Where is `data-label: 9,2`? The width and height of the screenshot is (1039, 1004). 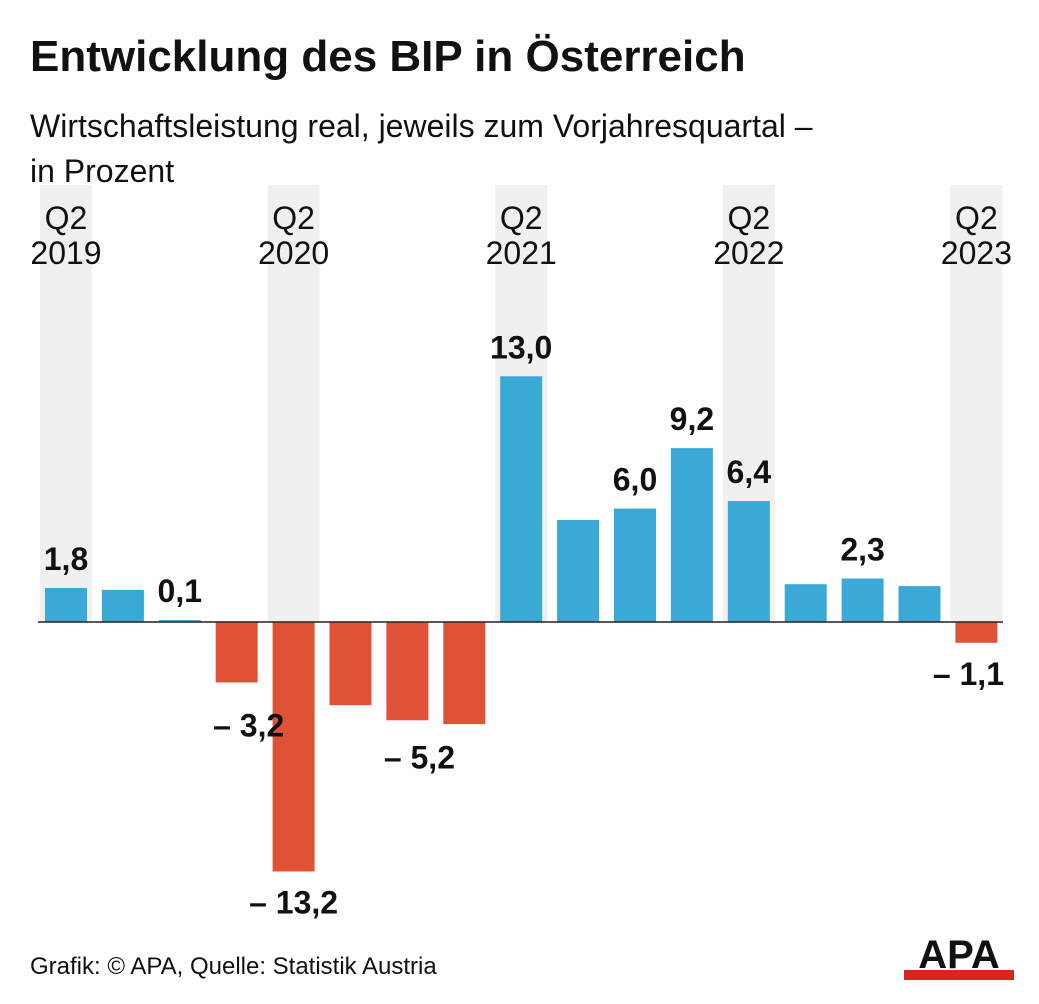
data-label: 9,2 is located at coordinates (692, 419).